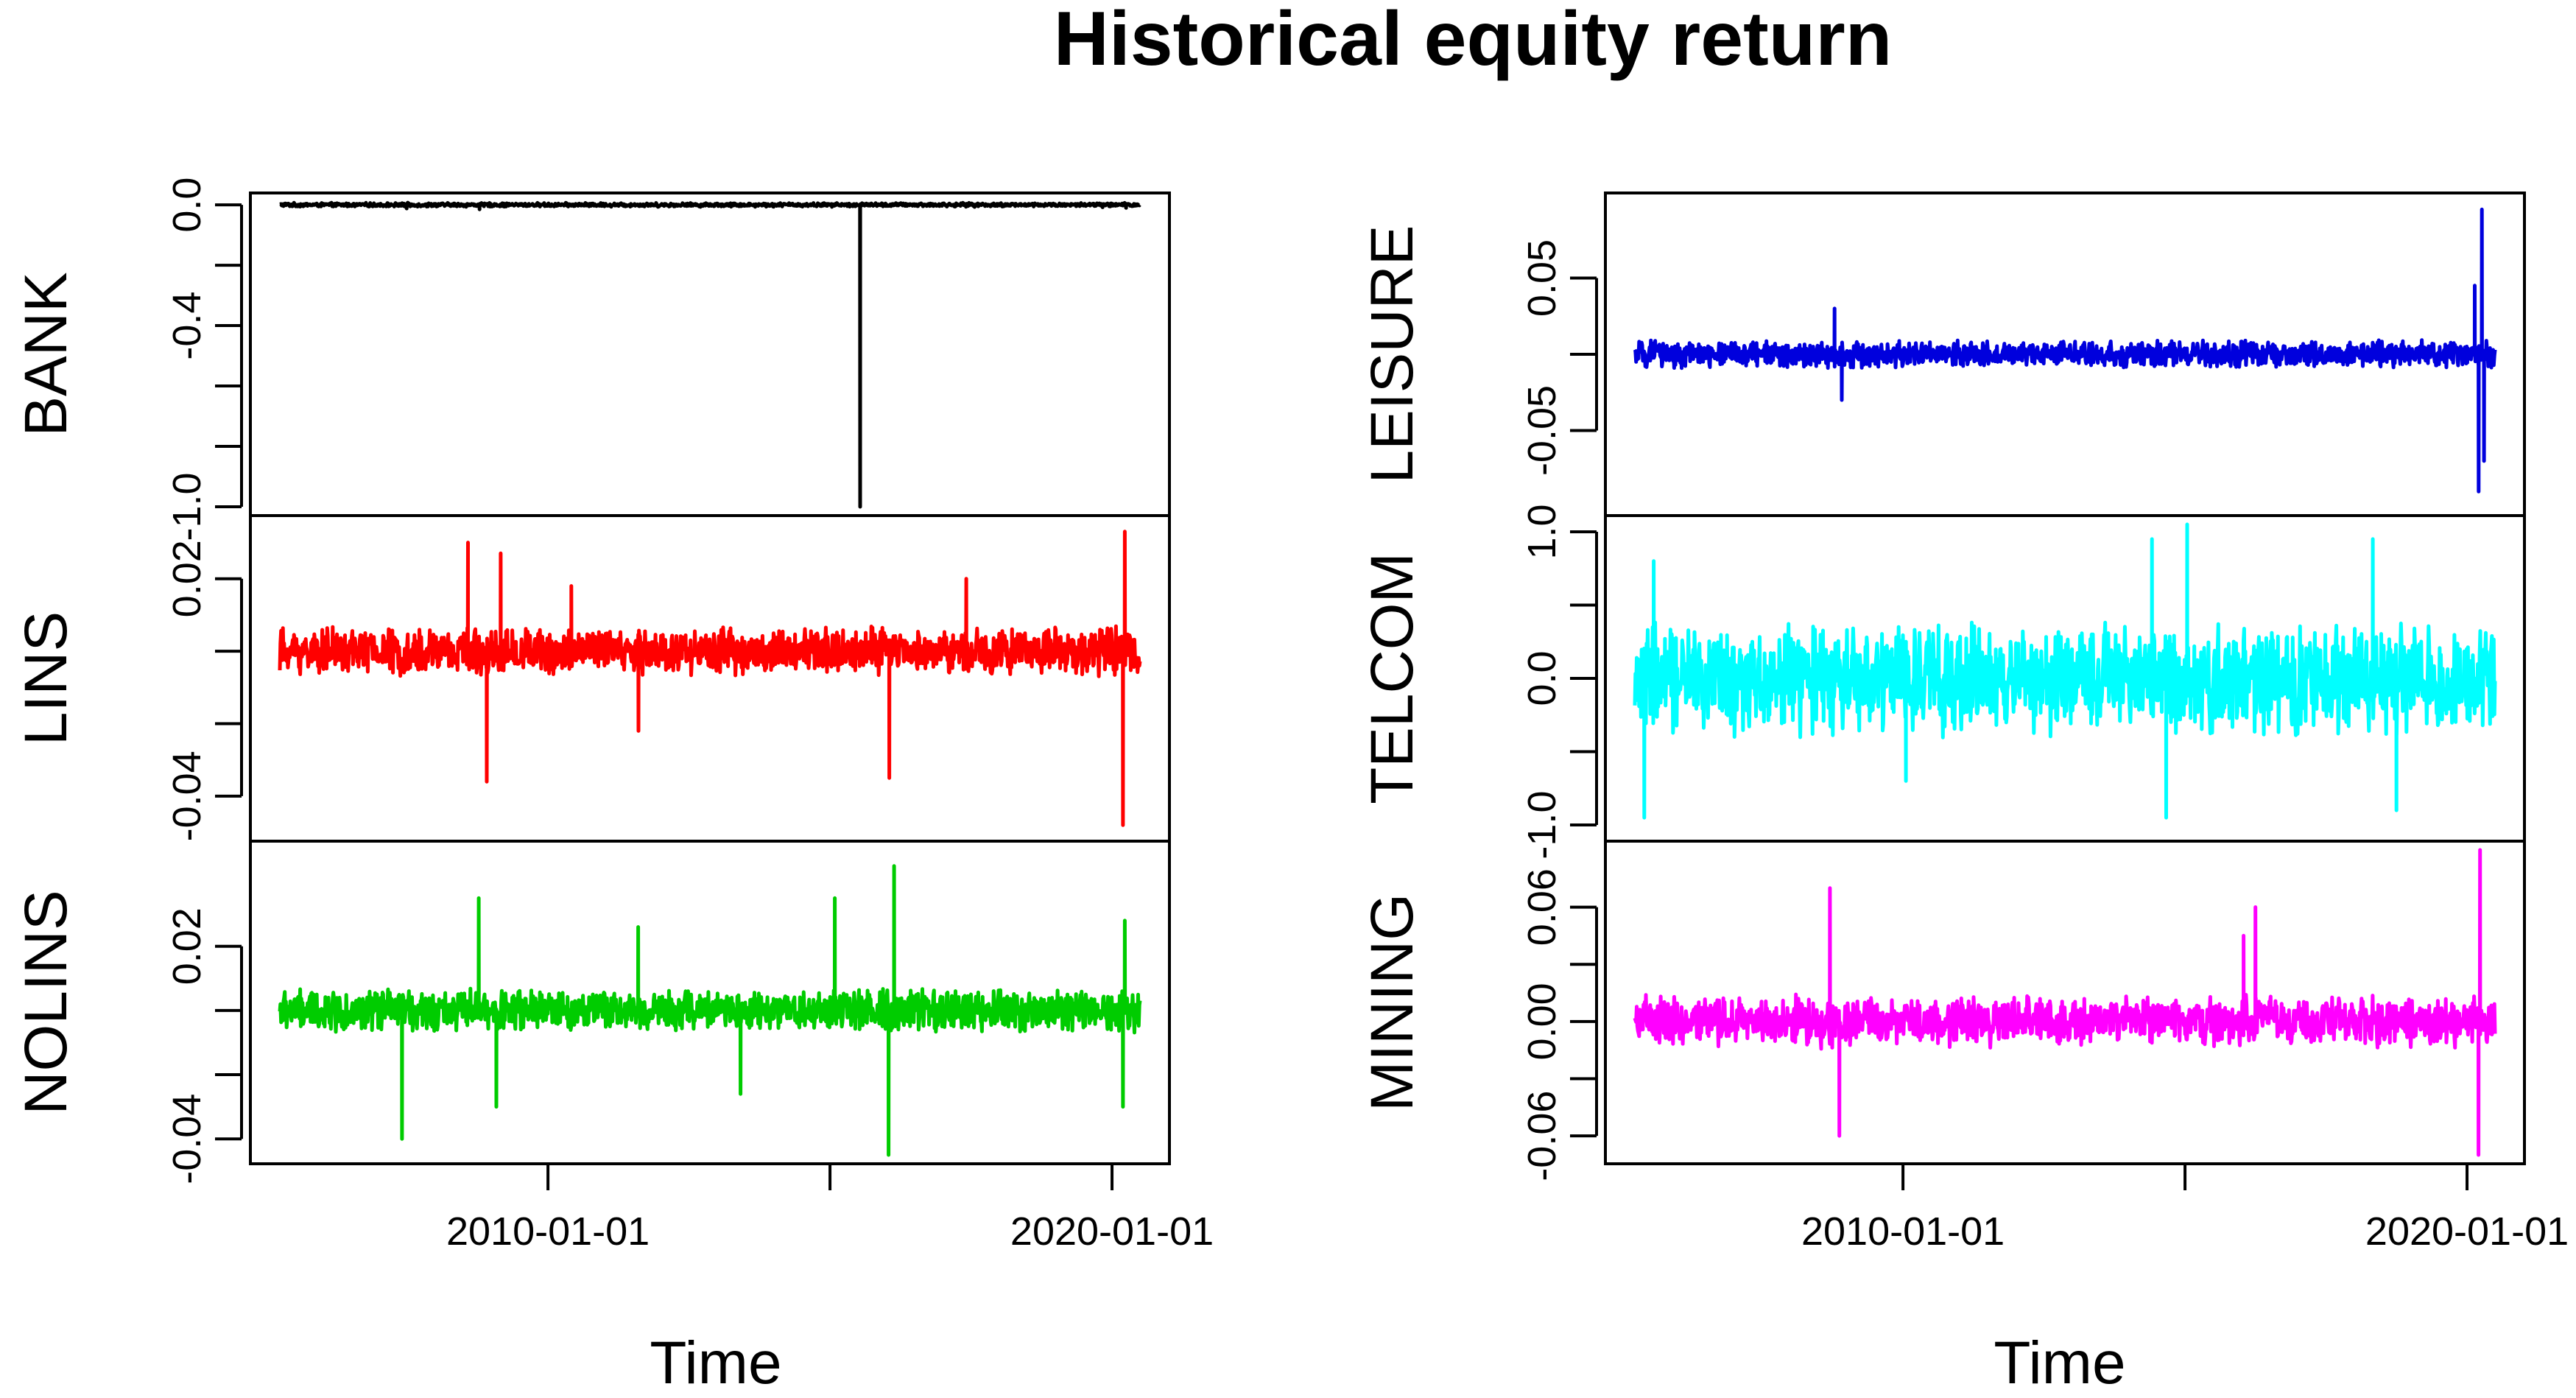 Image resolution: width=2576 pixels, height=1398 pixels. What do you see at coordinates (1112, 1231) in the screenshot?
I see `x-tick-label-left: 2020-01-01` at bounding box center [1112, 1231].